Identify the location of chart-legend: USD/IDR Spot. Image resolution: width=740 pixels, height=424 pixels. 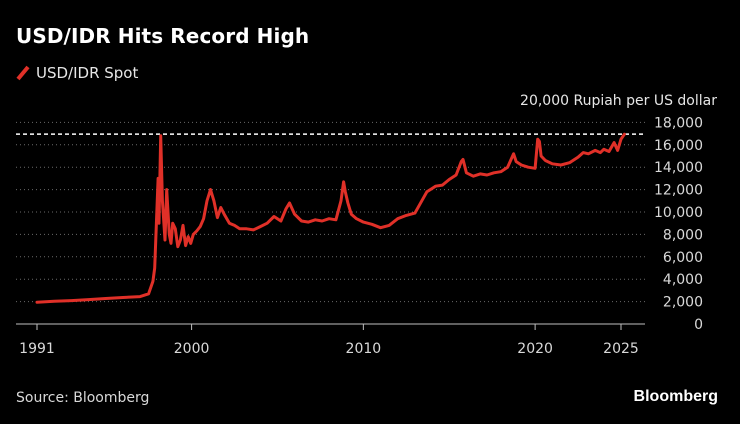
(77, 73).